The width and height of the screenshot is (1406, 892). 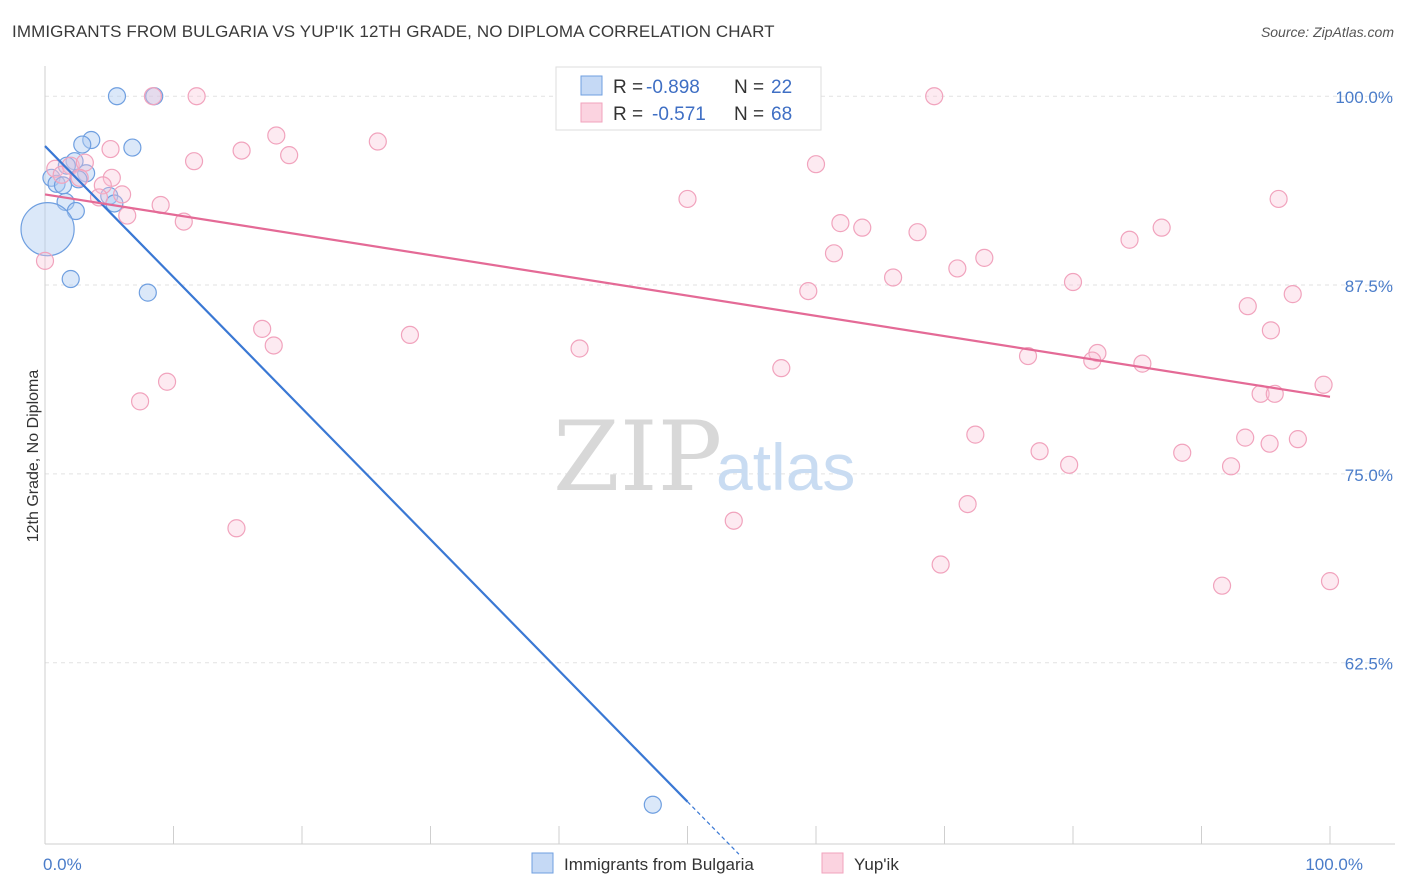 I want to click on watermark-zip: ZIP, so click(x=637, y=457).